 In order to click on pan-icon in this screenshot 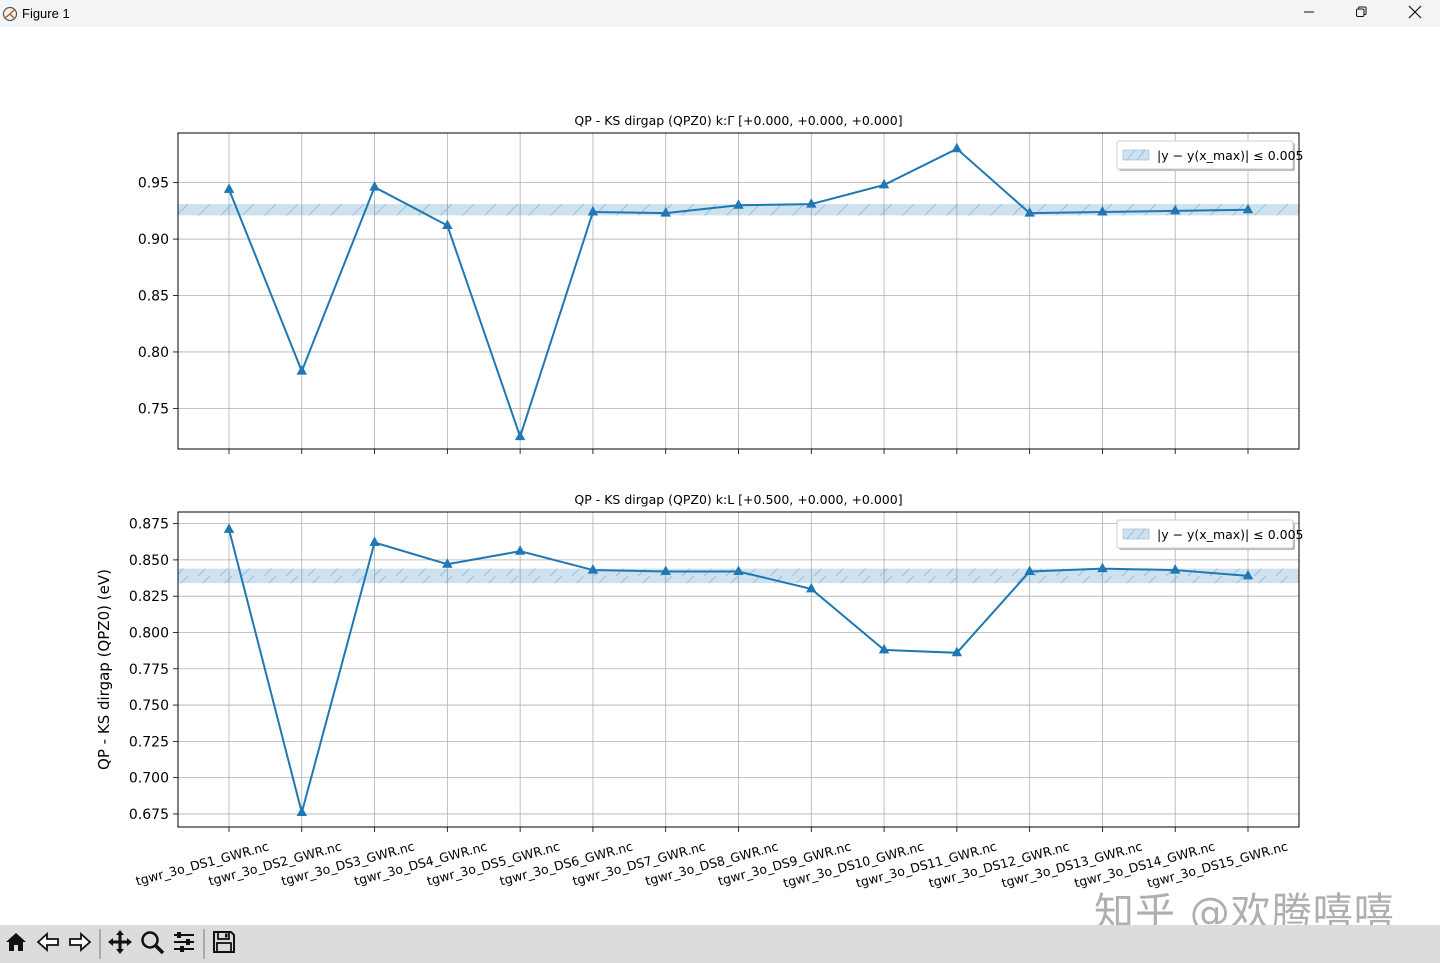, I will do `click(120, 944)`.